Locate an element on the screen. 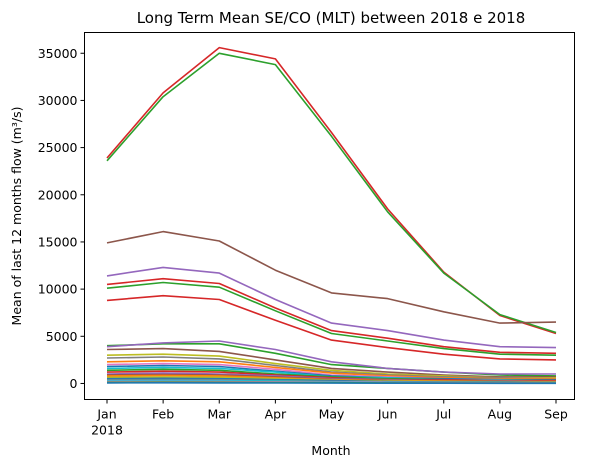 Image resolution: width=592 pixels, height=469 pixels. y-tick-label-25000: 25000 is located at coordinates (58, 147).